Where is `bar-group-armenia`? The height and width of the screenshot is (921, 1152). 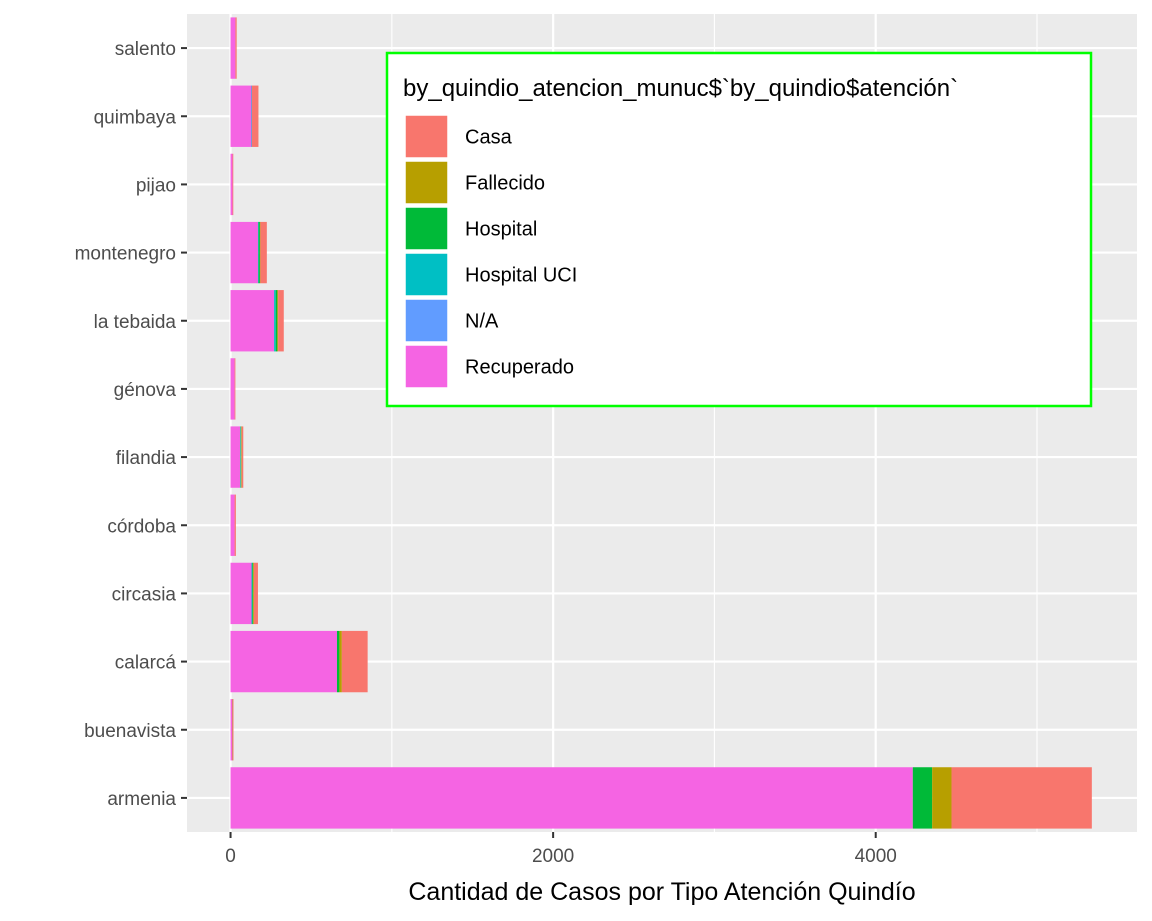
bar-group-armenia is located at coordinates (661, 798).